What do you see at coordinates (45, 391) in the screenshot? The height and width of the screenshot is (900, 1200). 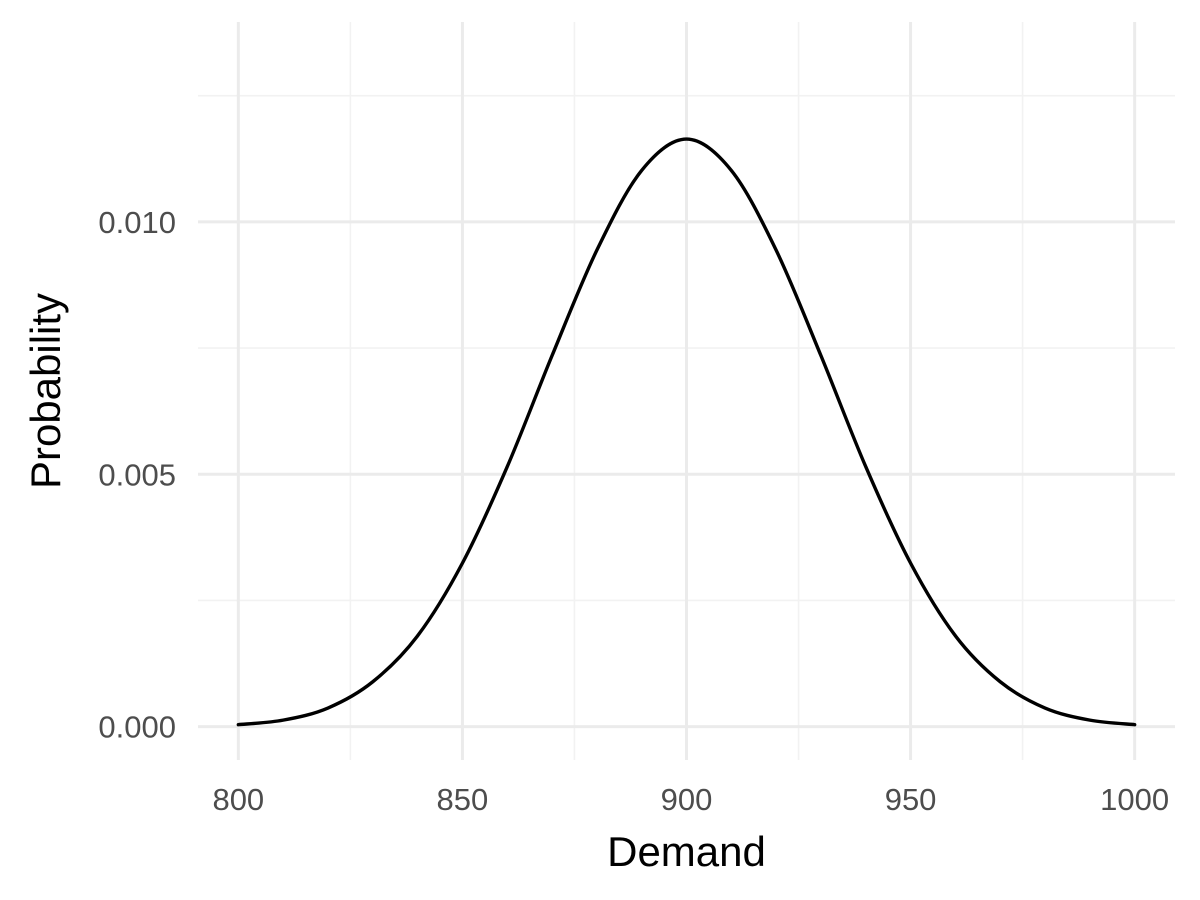 I see `y-axis-title: Probability` at bounding box center [45, 391].